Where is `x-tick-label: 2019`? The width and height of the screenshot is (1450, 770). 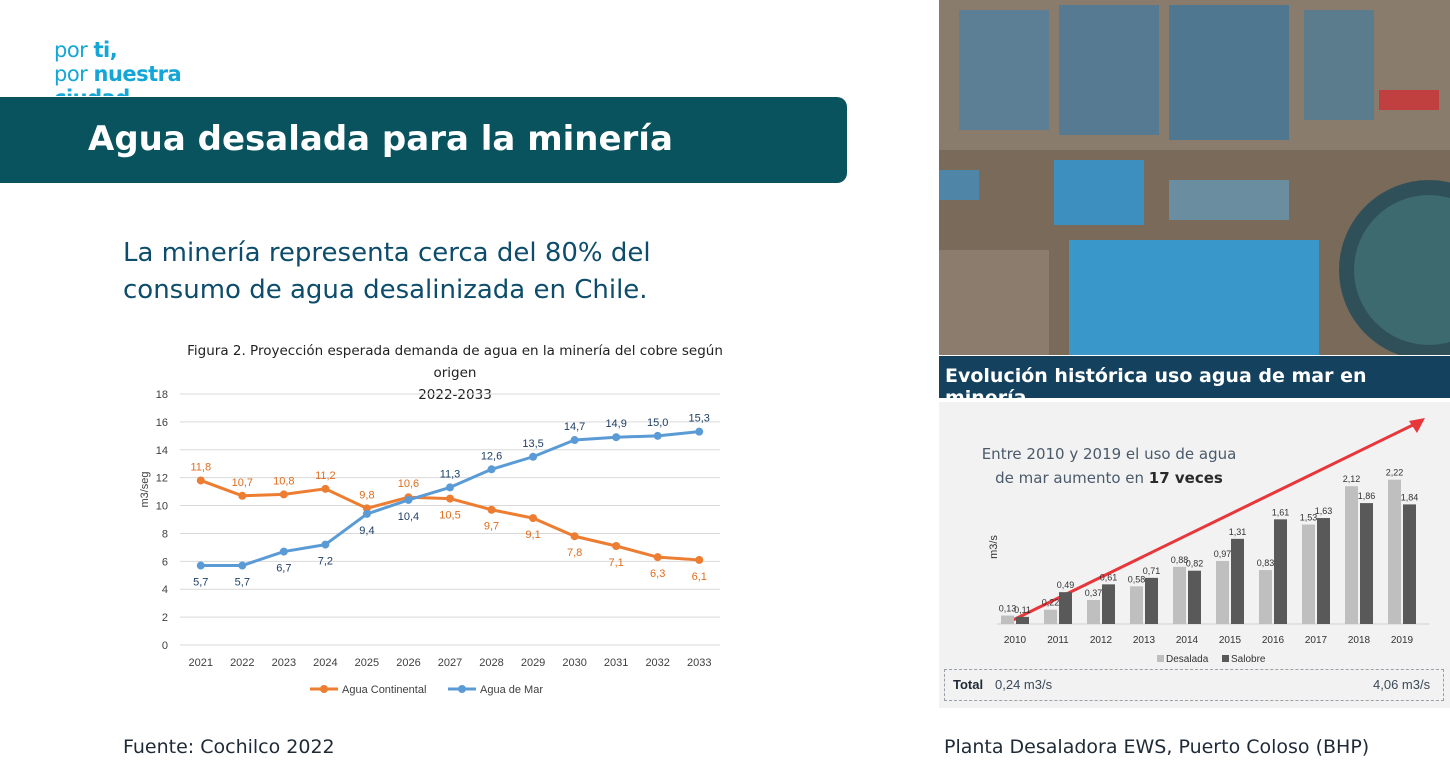 x-tick-label: 2019 is located at coordinates (1402, 640).